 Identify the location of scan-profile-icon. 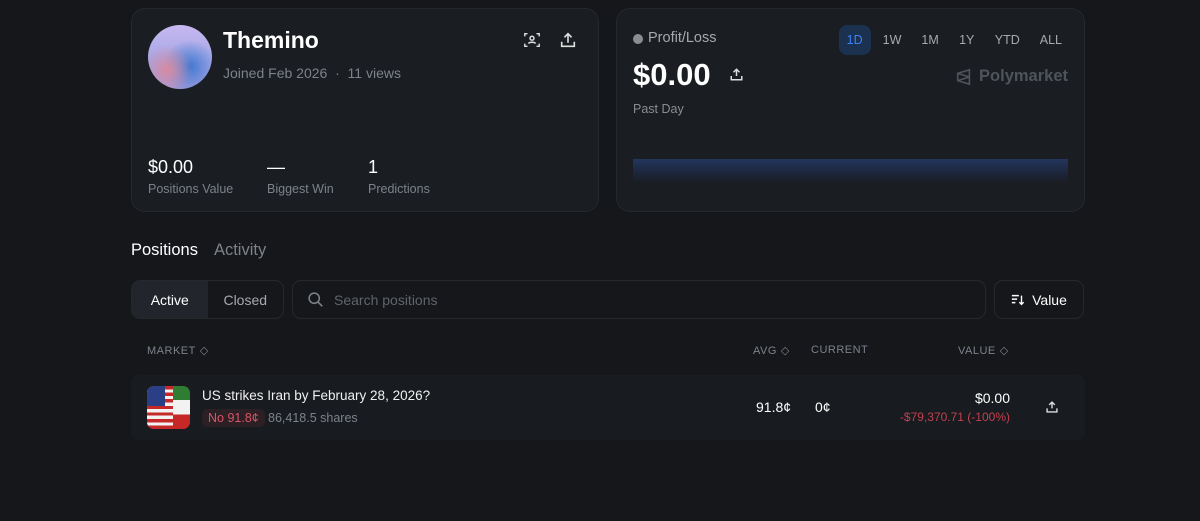
(533, 41).